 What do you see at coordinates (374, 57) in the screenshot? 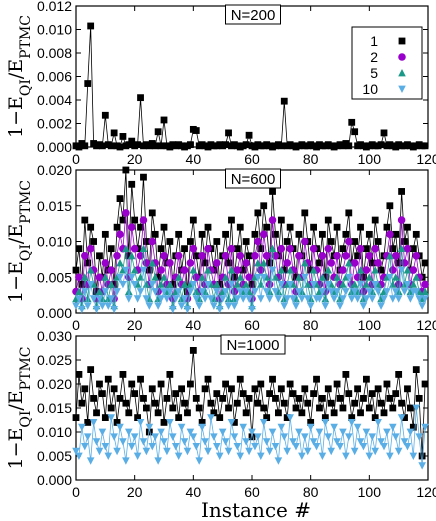
I see `legend-label: 2` at bounding box center [374, 57].